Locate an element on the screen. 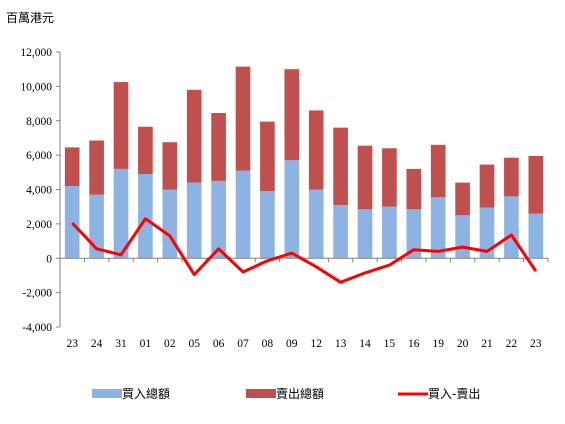  y-tick-label: -2,000 is located at coordinates (37, 294).